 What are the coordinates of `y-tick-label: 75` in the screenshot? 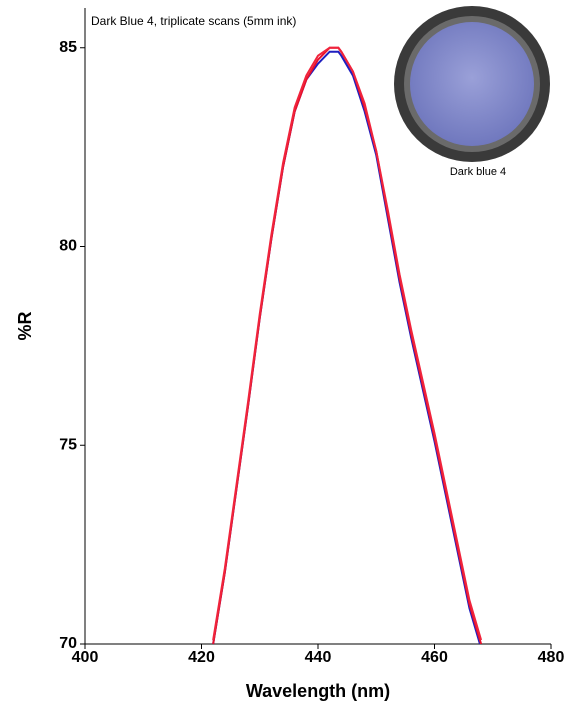 It's located at (68, 444).